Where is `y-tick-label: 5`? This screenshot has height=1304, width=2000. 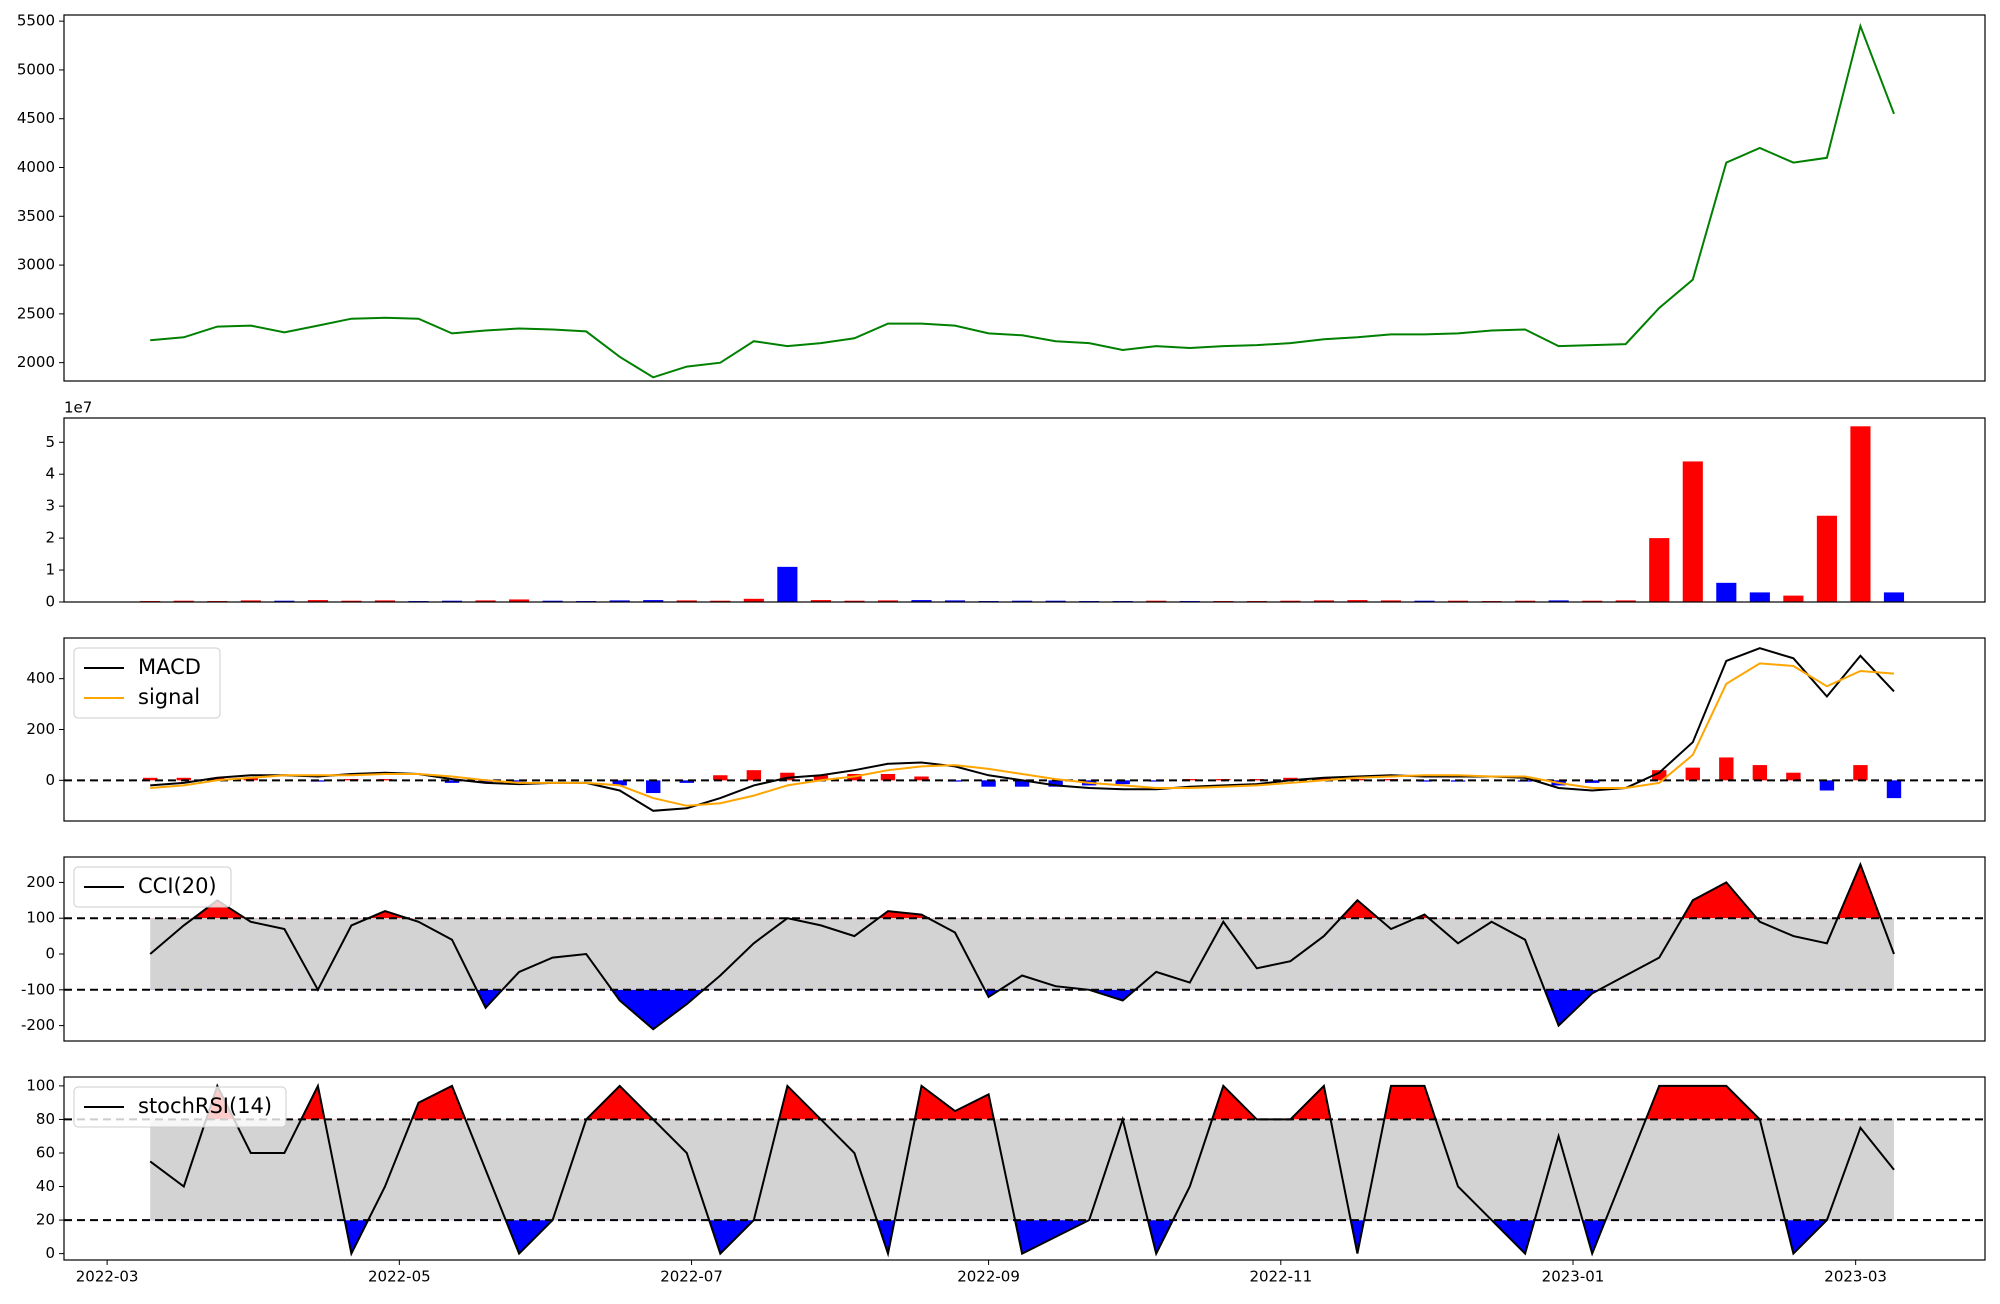
y-tick-label: 5 is located at coordinates (50, 442).